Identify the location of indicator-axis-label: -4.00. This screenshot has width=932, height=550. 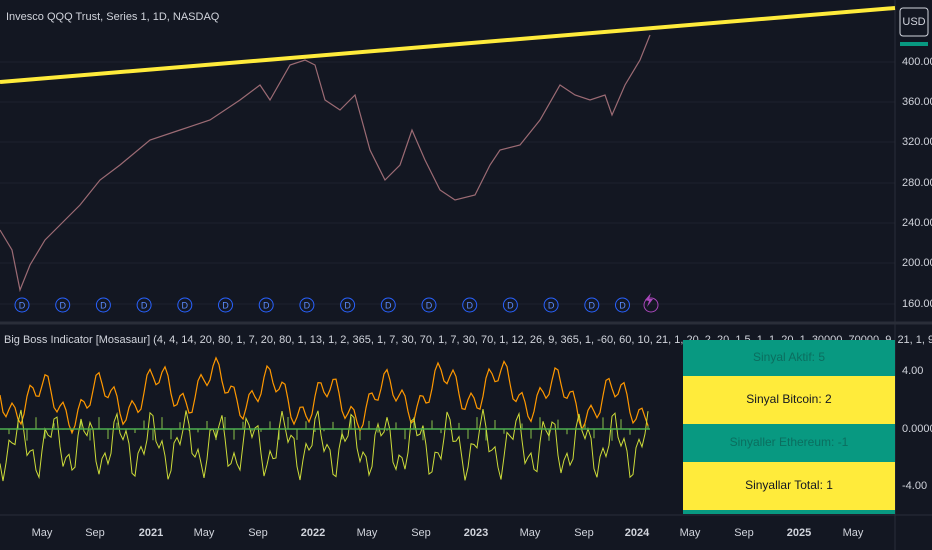
(914, 486).